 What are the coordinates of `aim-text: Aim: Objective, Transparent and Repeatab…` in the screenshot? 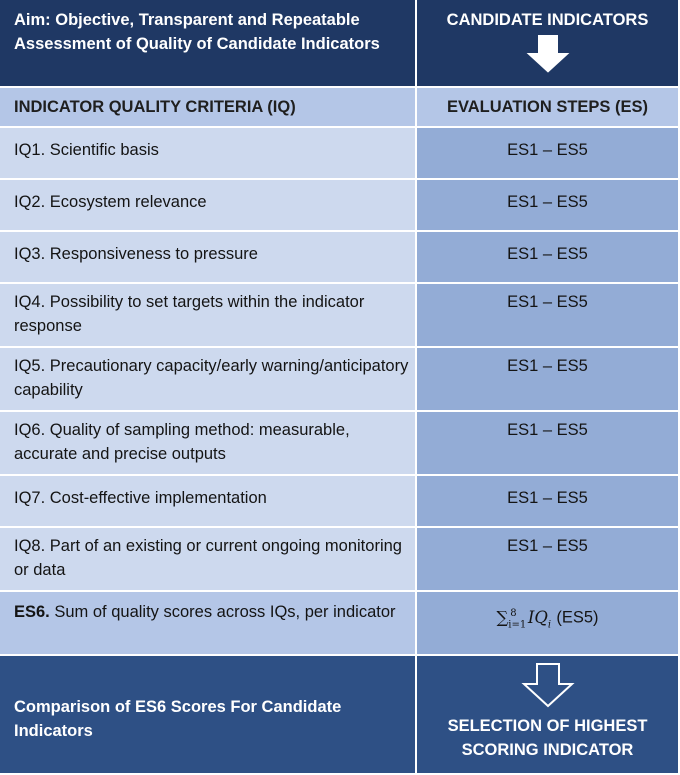 It's located at (197, 32).